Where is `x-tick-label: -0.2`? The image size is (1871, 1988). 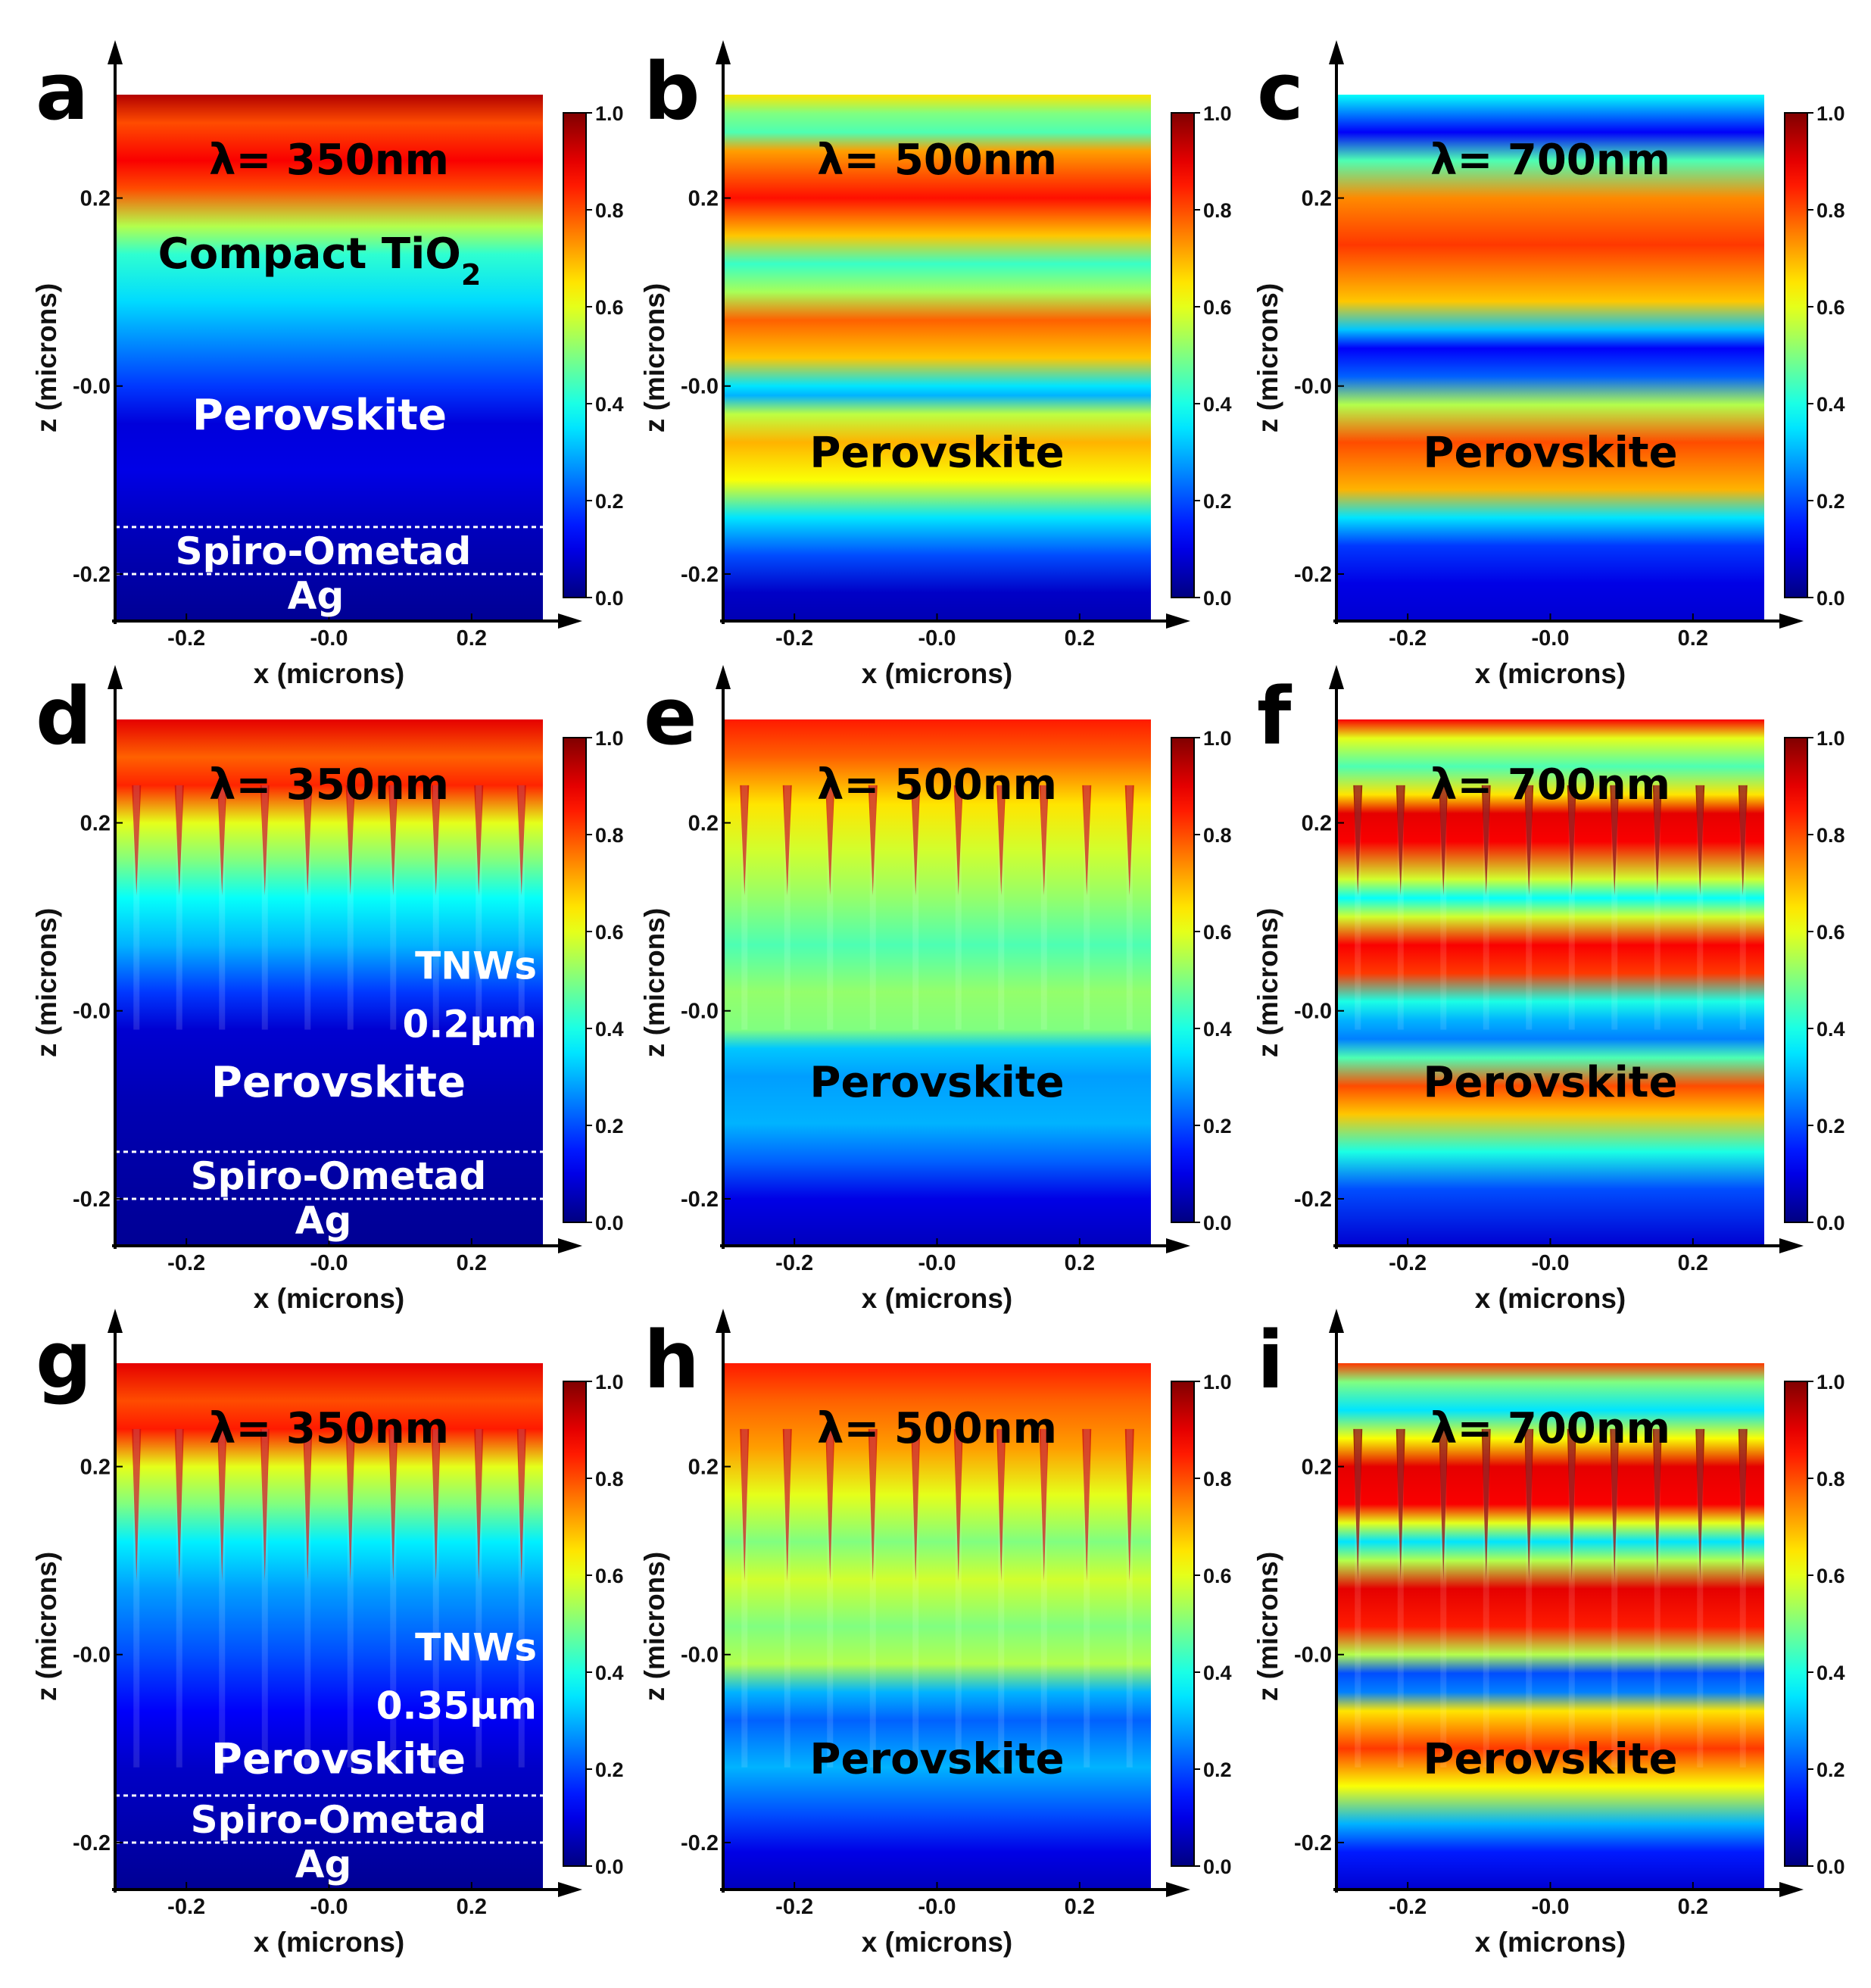
x-tick-label: -0.2 is located at coordinates (794, 1263).